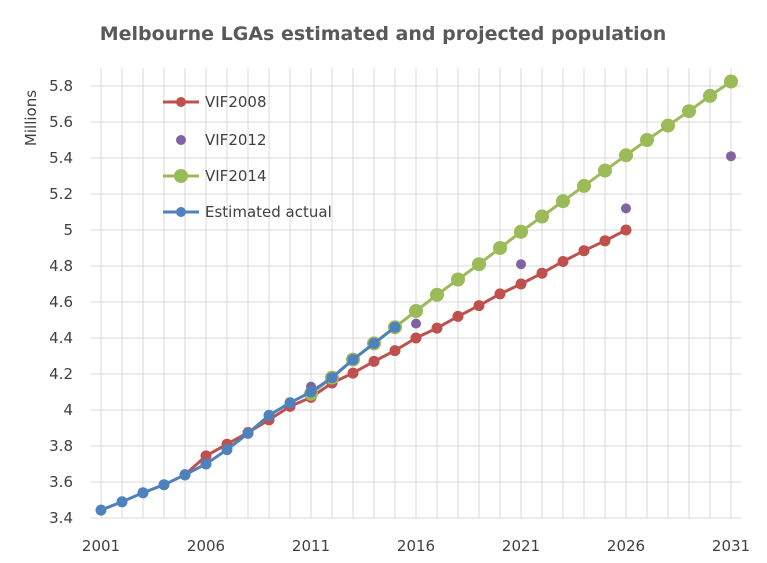 The image size is (767, 563). What do you see at coordinates (181, 212) in the screenshot?
I see `legend-marker-estimated-actual` at bounding box center [181, 212].